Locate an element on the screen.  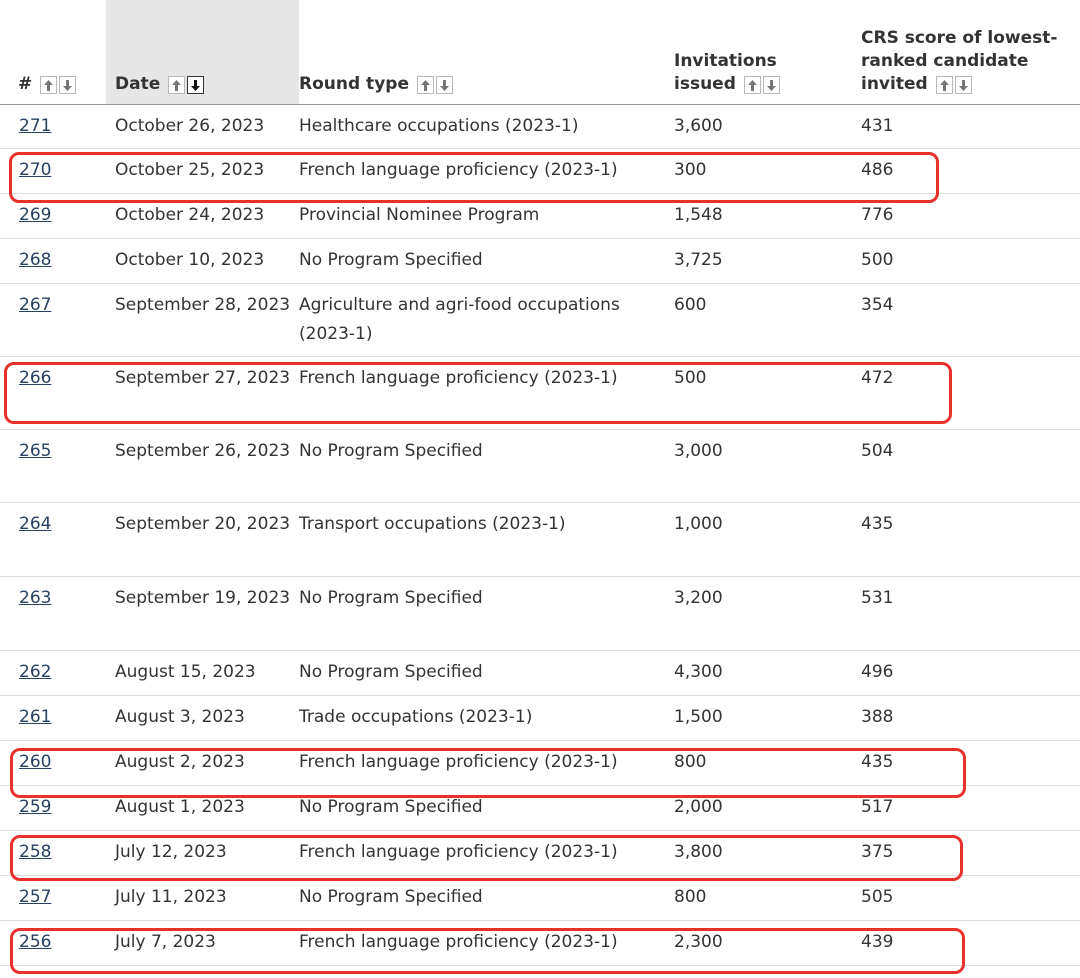
crs-score: 776 is located at coordinates (877, 214).